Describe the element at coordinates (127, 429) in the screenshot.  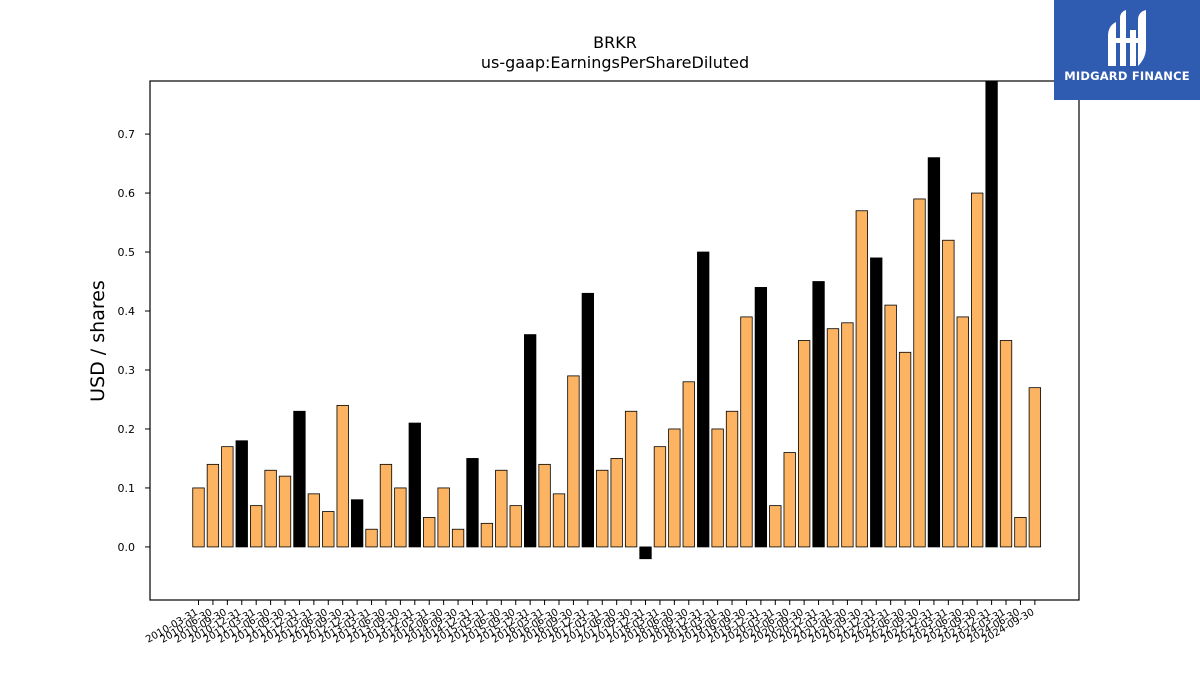
I see `y-tick-label: 0.2` at that location.